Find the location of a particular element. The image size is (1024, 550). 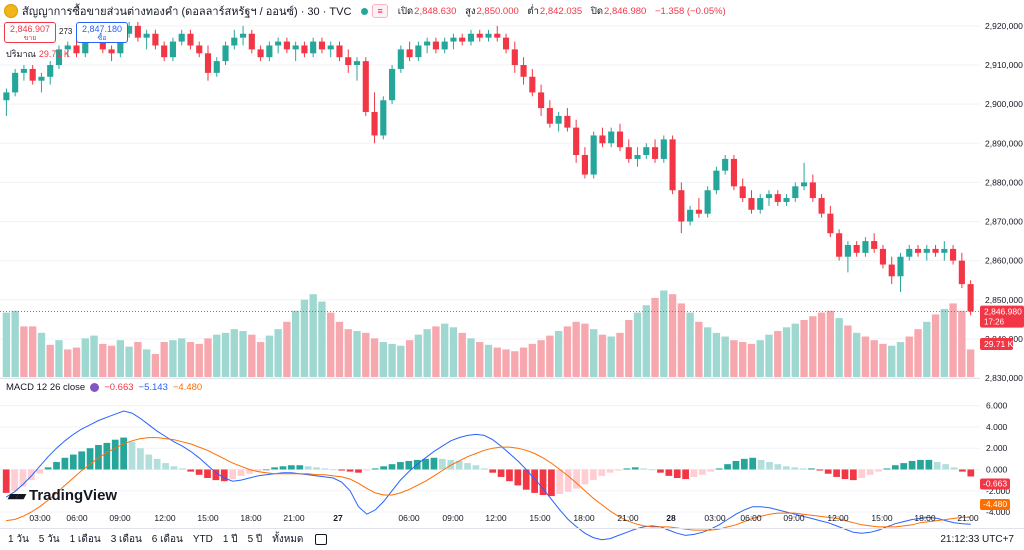

range-button: 1 วัน is located at coordinates (18, 539).